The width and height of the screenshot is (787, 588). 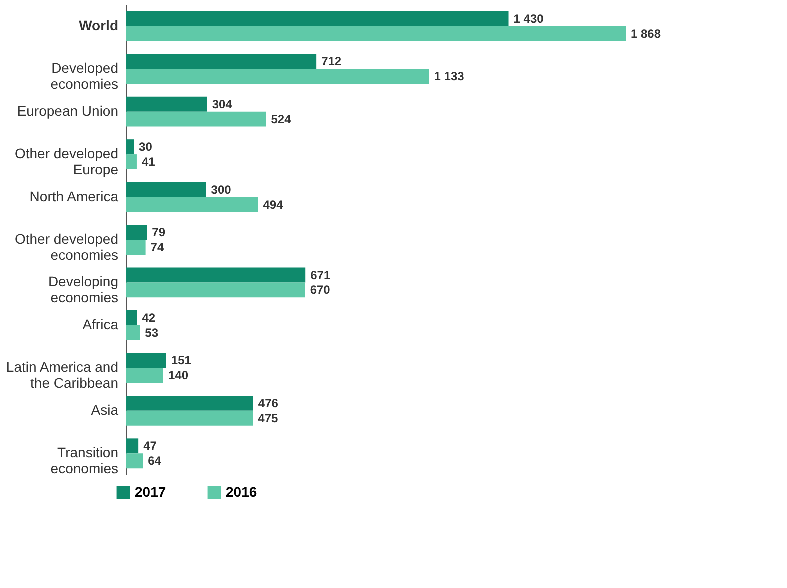 I want to click on y-tick-label: European Union, so click(x=67, y=110).